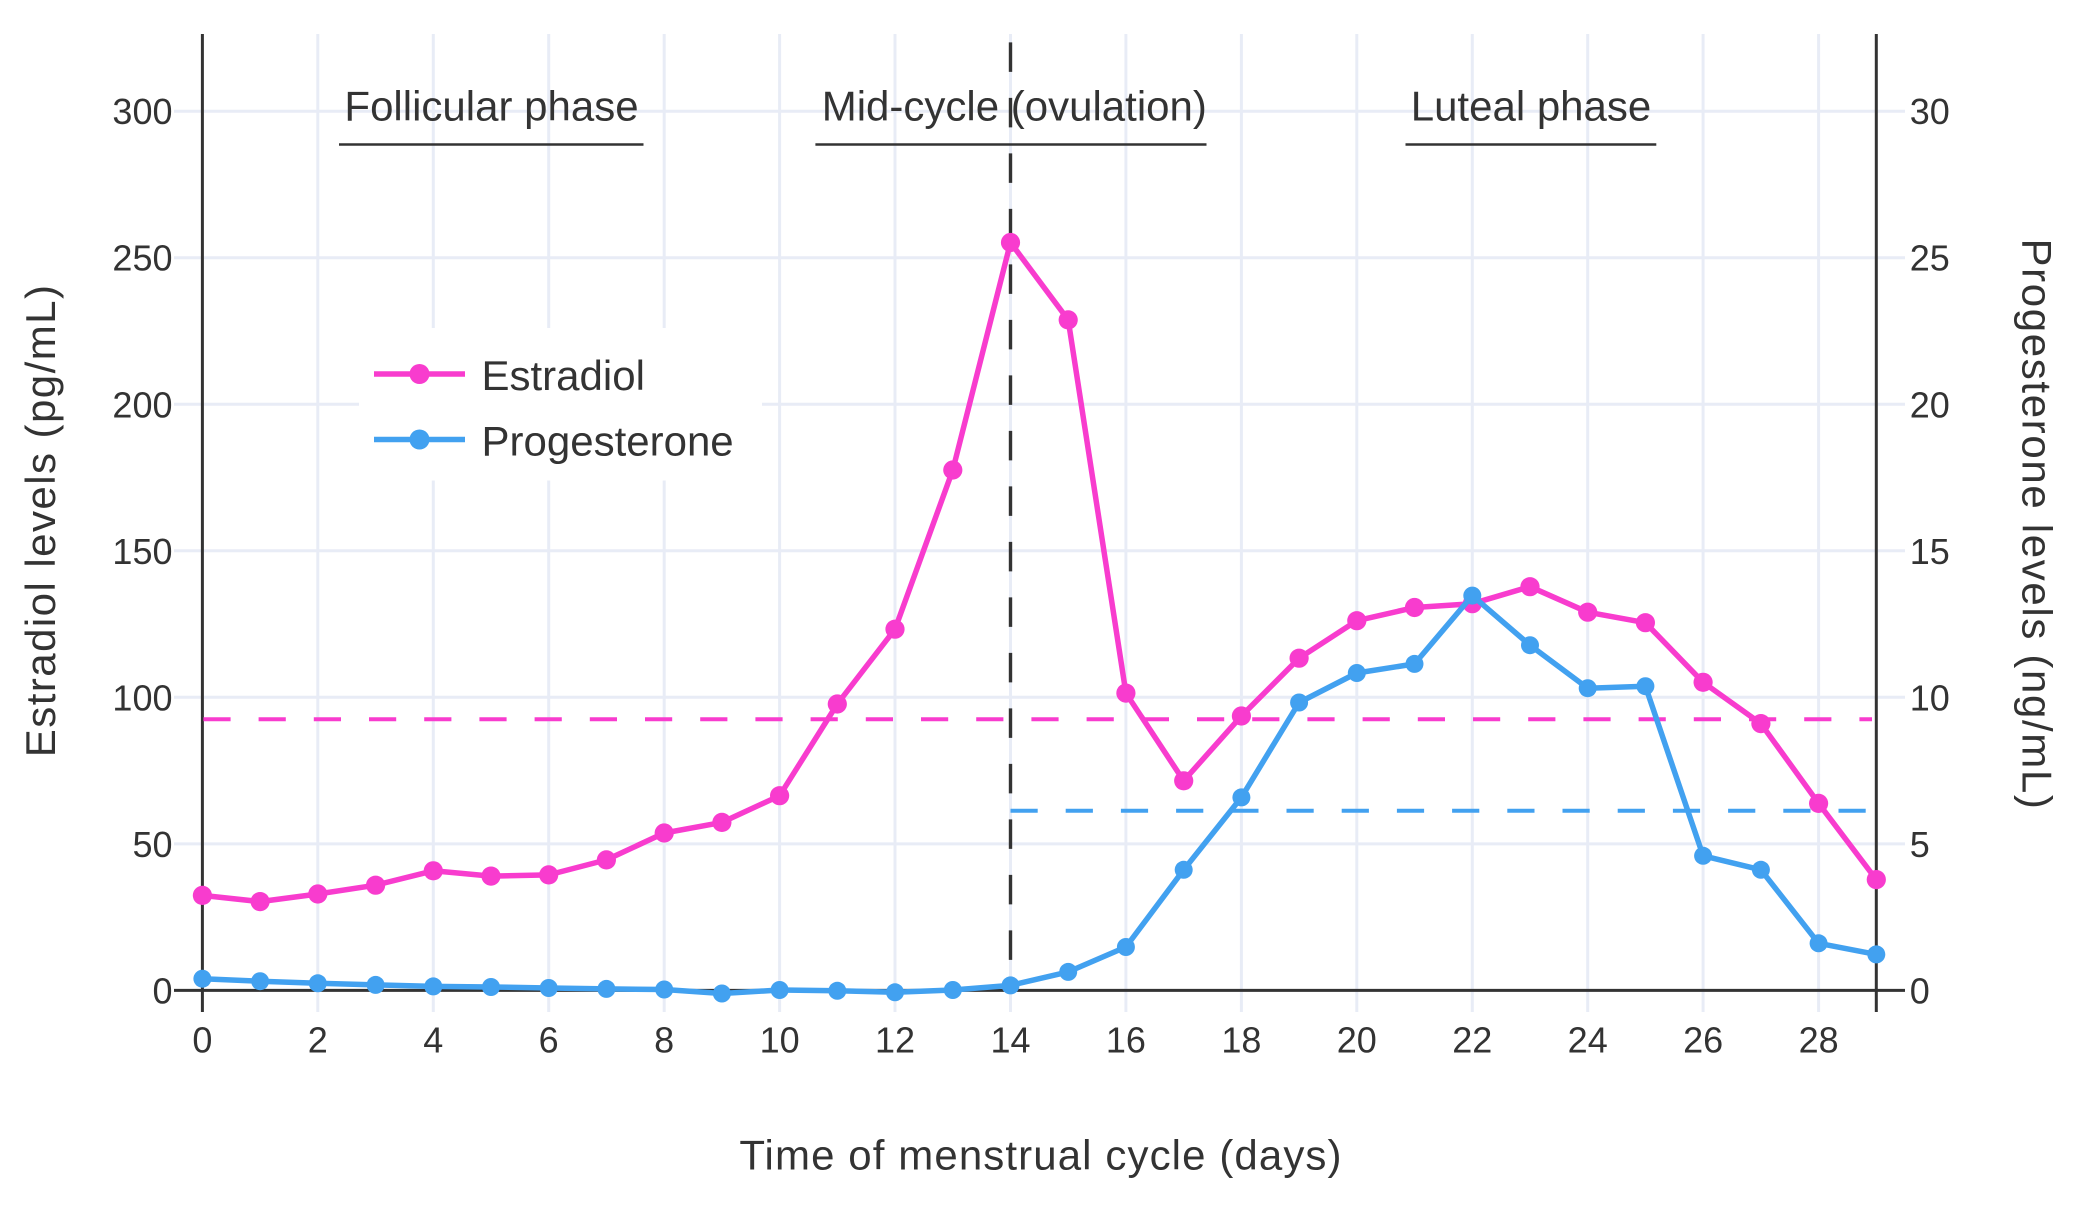 The width and height of the screenshot is (2077, 1208). Describe the element at coordinates (1920, 844) in the screenshot. I see `svg-text: 5` at that location.